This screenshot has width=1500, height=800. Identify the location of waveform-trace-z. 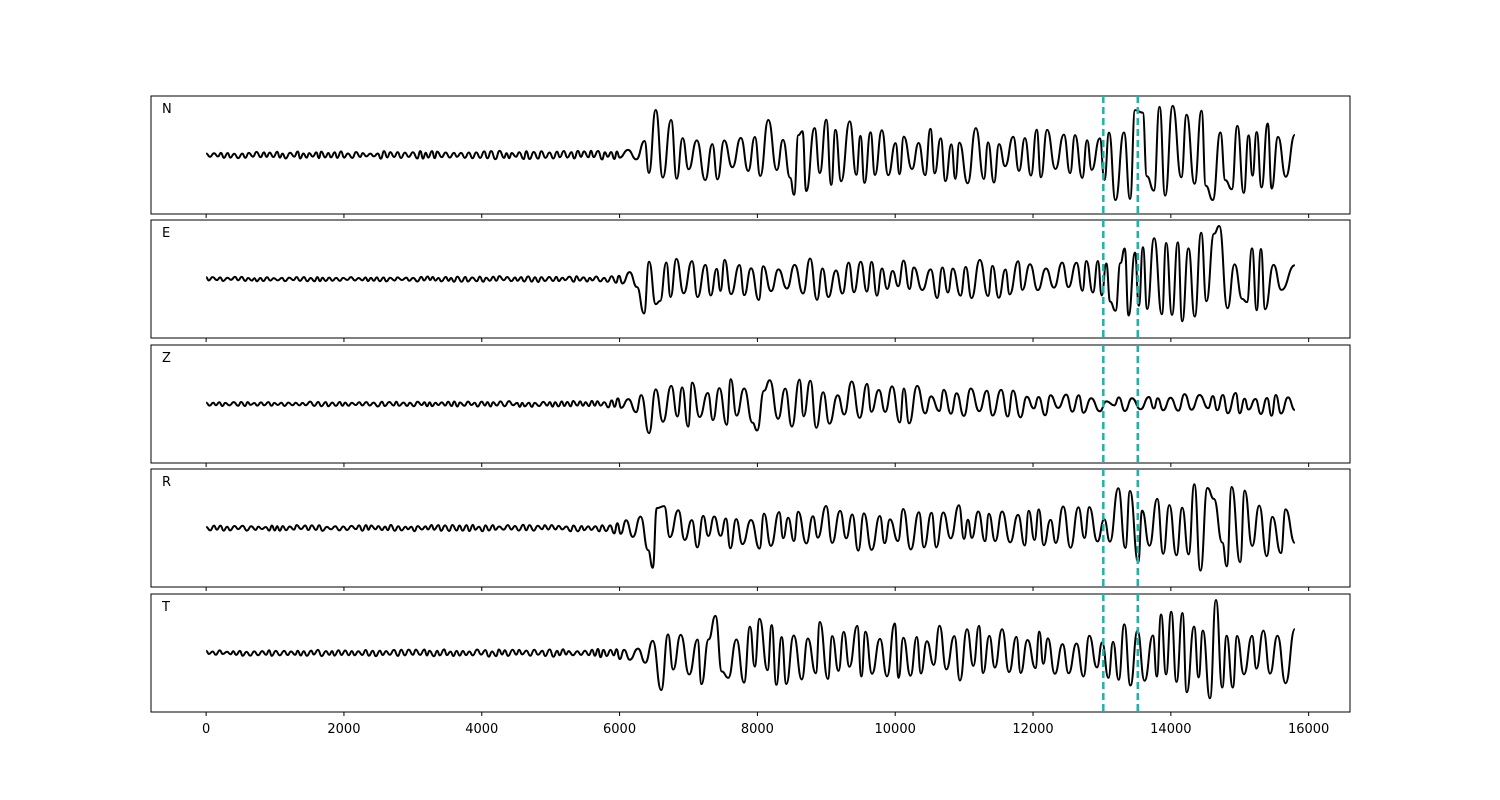
(750, 406).